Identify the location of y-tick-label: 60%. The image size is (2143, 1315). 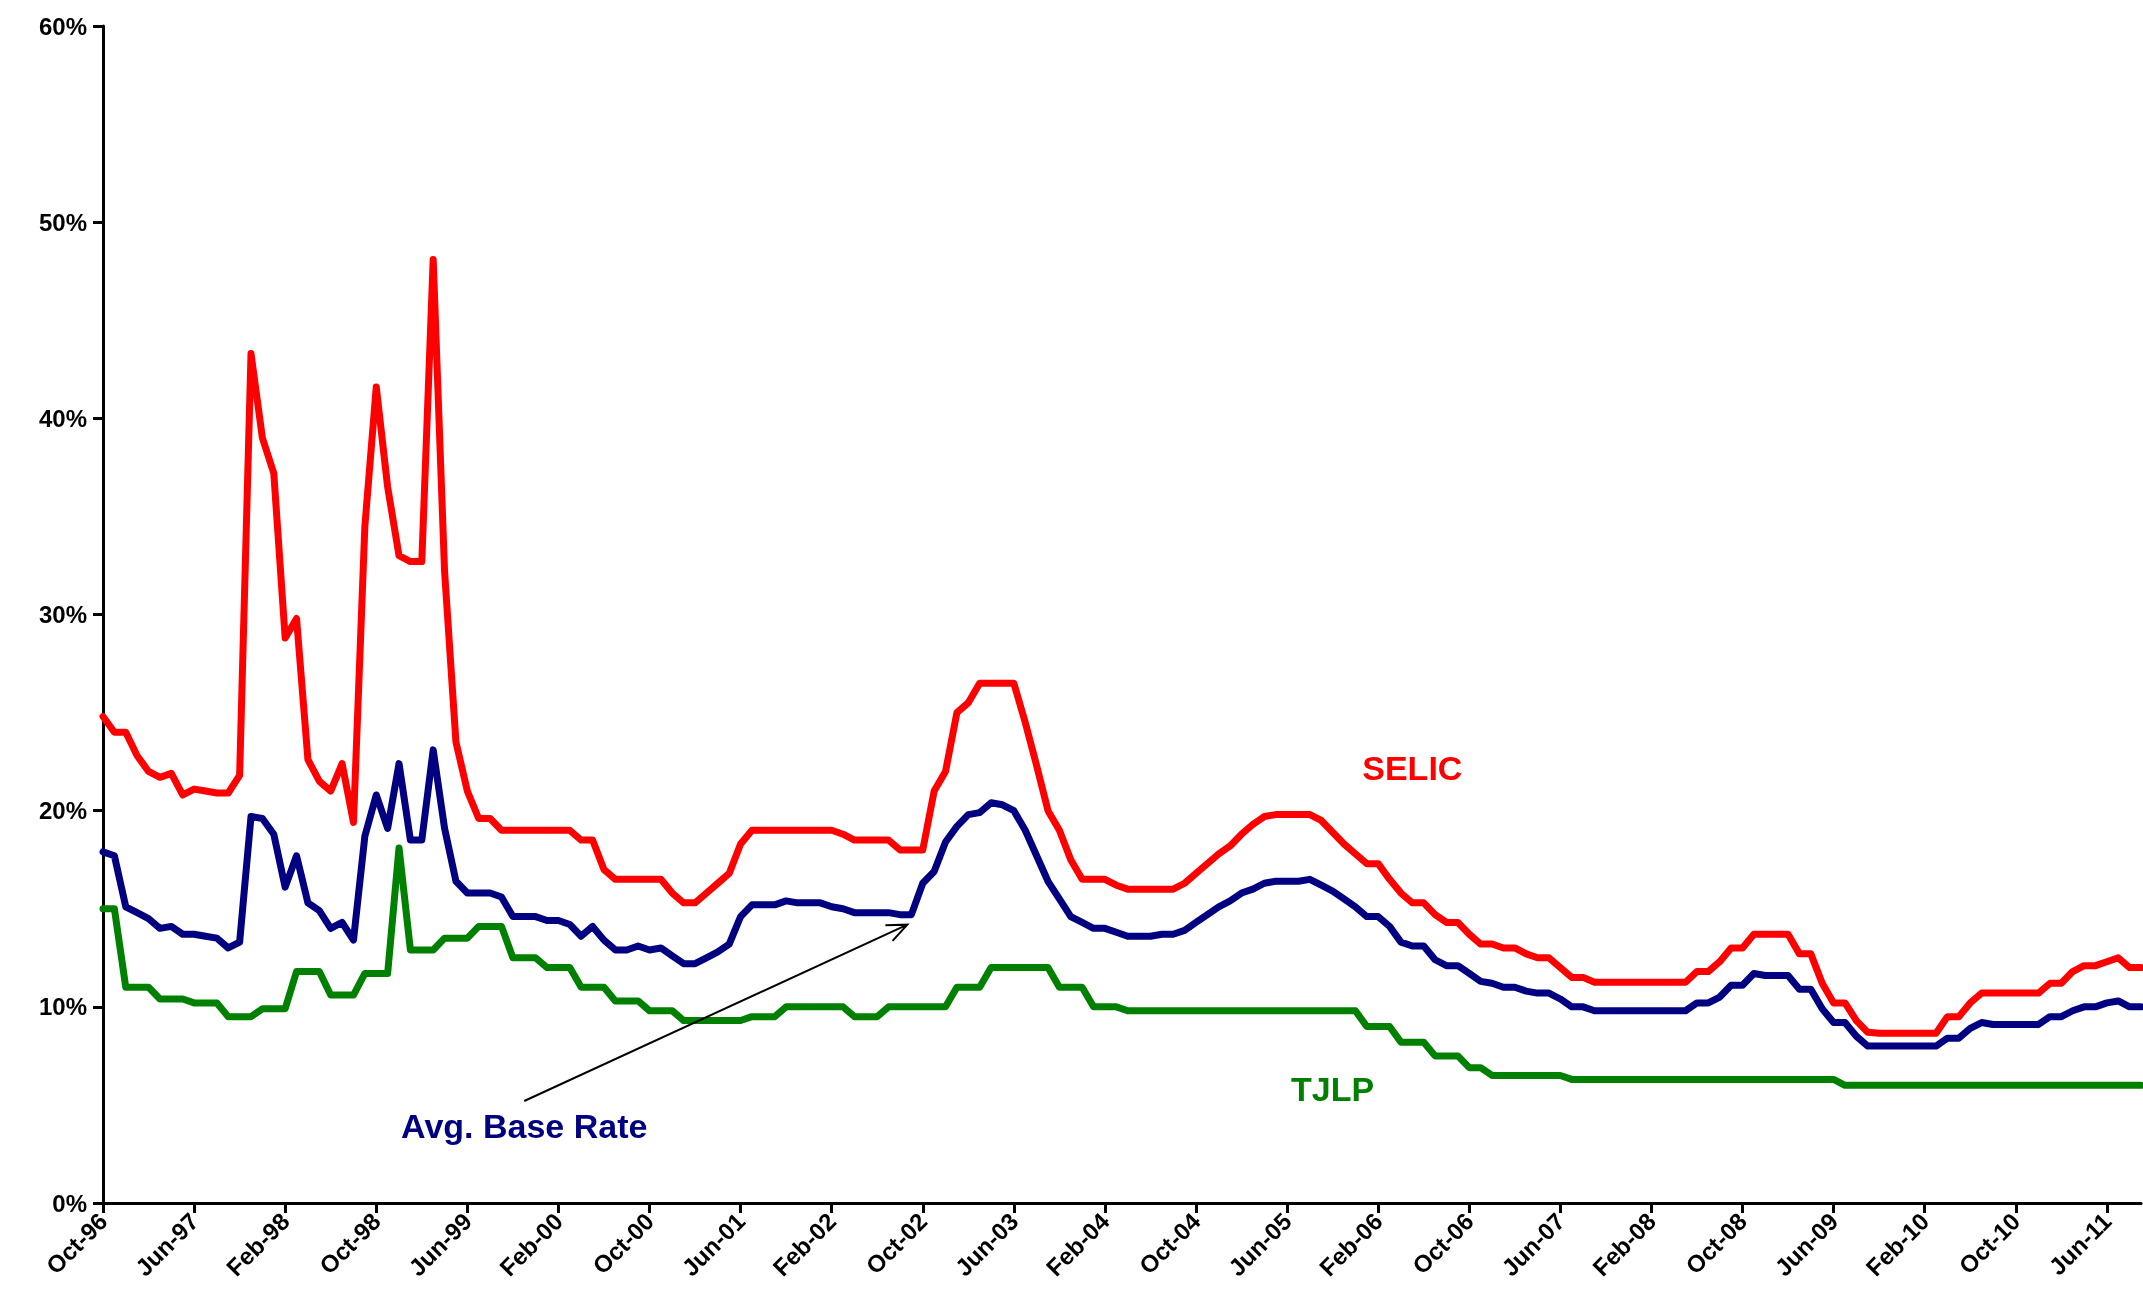
(62, 26).